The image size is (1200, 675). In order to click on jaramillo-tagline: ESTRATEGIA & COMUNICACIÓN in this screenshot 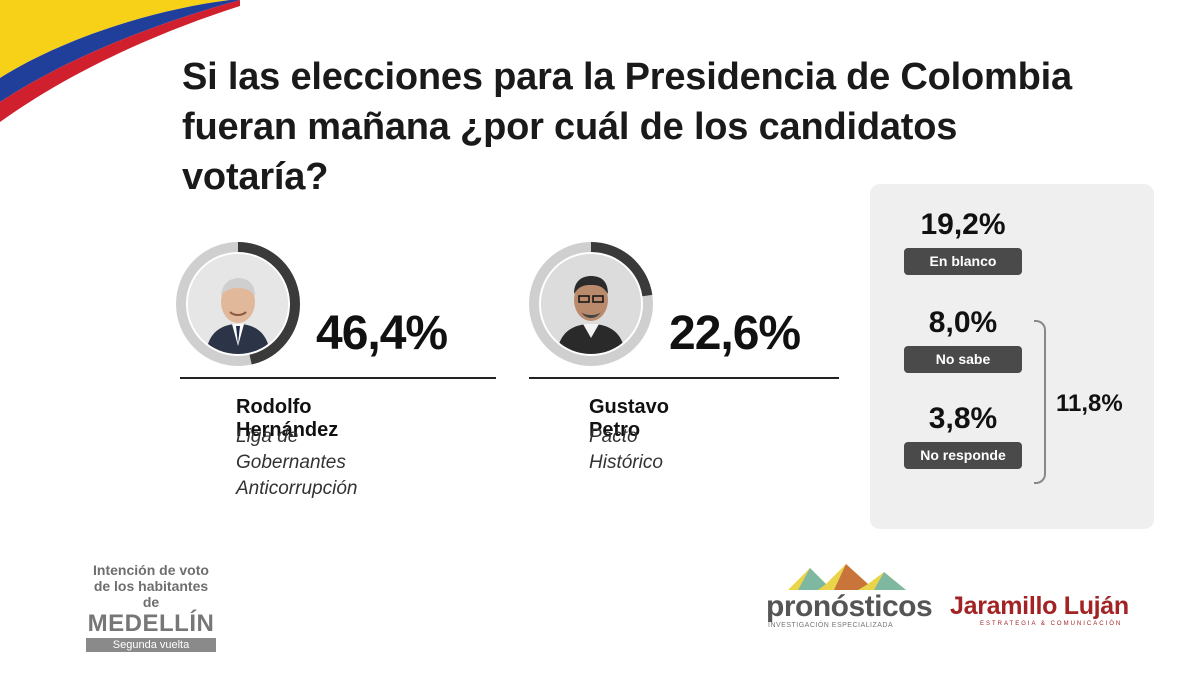, I will do `click(1051, 624)`.